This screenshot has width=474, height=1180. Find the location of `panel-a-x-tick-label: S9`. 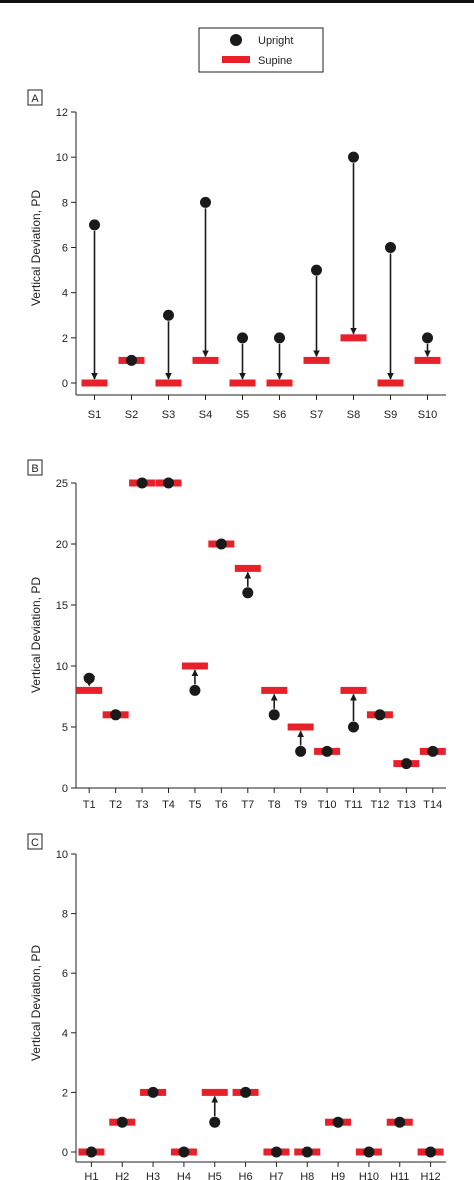

panel-a-x-tick-label: S9 is located at coordinates (390, 415).